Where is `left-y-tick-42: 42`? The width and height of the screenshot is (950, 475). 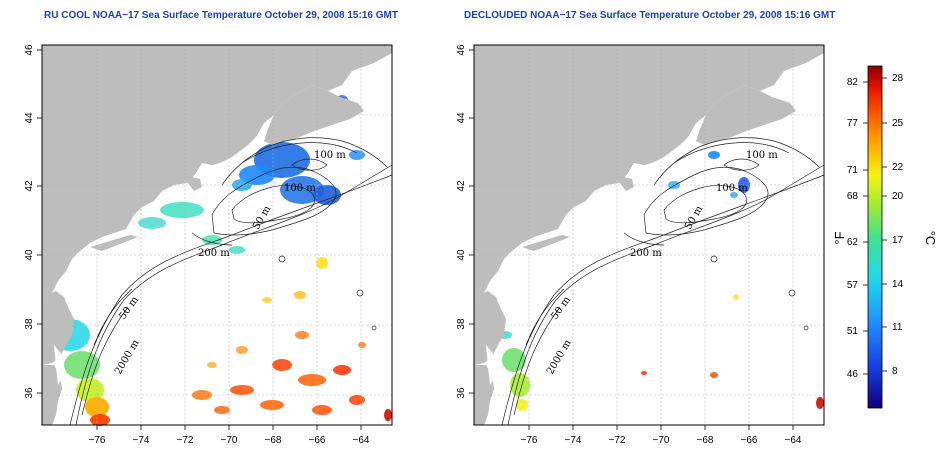 left-y-tick-42: 42 is located at coordinates (29, 186).